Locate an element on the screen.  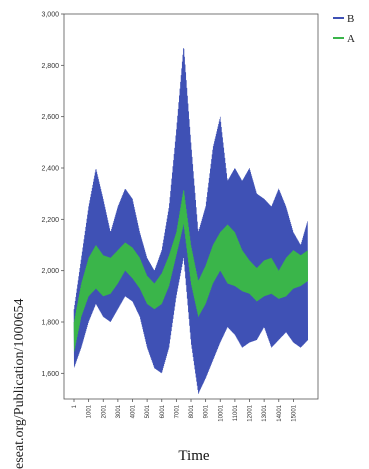
x-tick-label: 4001 is located at coordinates (134, 411).